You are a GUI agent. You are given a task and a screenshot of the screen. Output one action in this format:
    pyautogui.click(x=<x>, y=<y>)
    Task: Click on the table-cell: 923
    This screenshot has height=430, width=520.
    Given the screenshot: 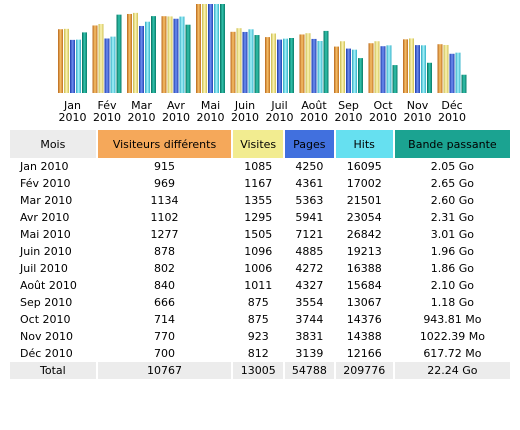 What is the action you would take?
    pyautogui.click(x=258, y=336)
    